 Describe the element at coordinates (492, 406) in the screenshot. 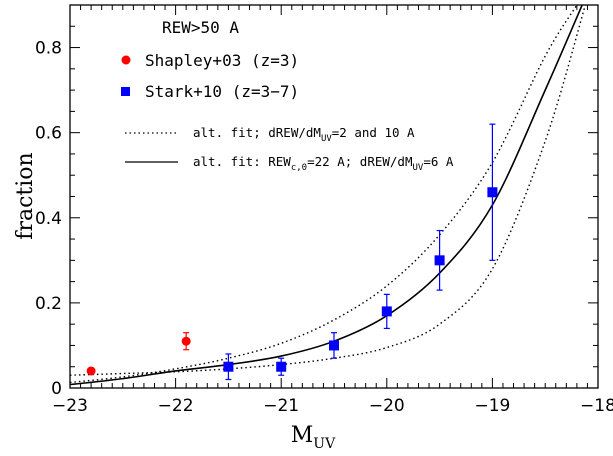

I see `x-tick-label: −19` at that location.